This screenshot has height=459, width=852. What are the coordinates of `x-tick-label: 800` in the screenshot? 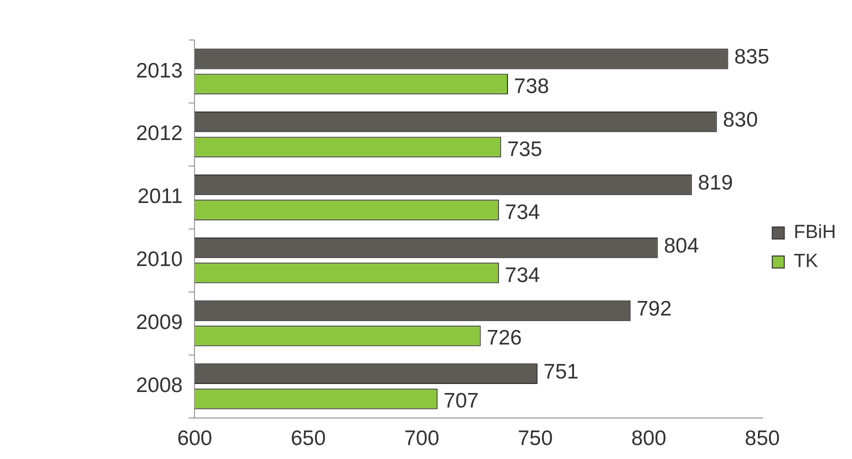 It's located at (648, 438).